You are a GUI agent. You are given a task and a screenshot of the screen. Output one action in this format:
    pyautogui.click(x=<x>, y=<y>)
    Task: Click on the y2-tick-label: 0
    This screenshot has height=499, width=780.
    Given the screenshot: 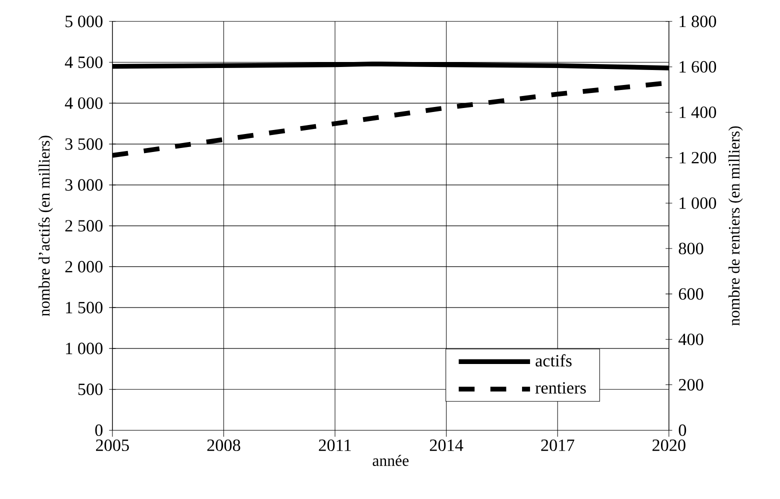 What is the action you would take?
    pyautogui.click(x=682, y=430)
    